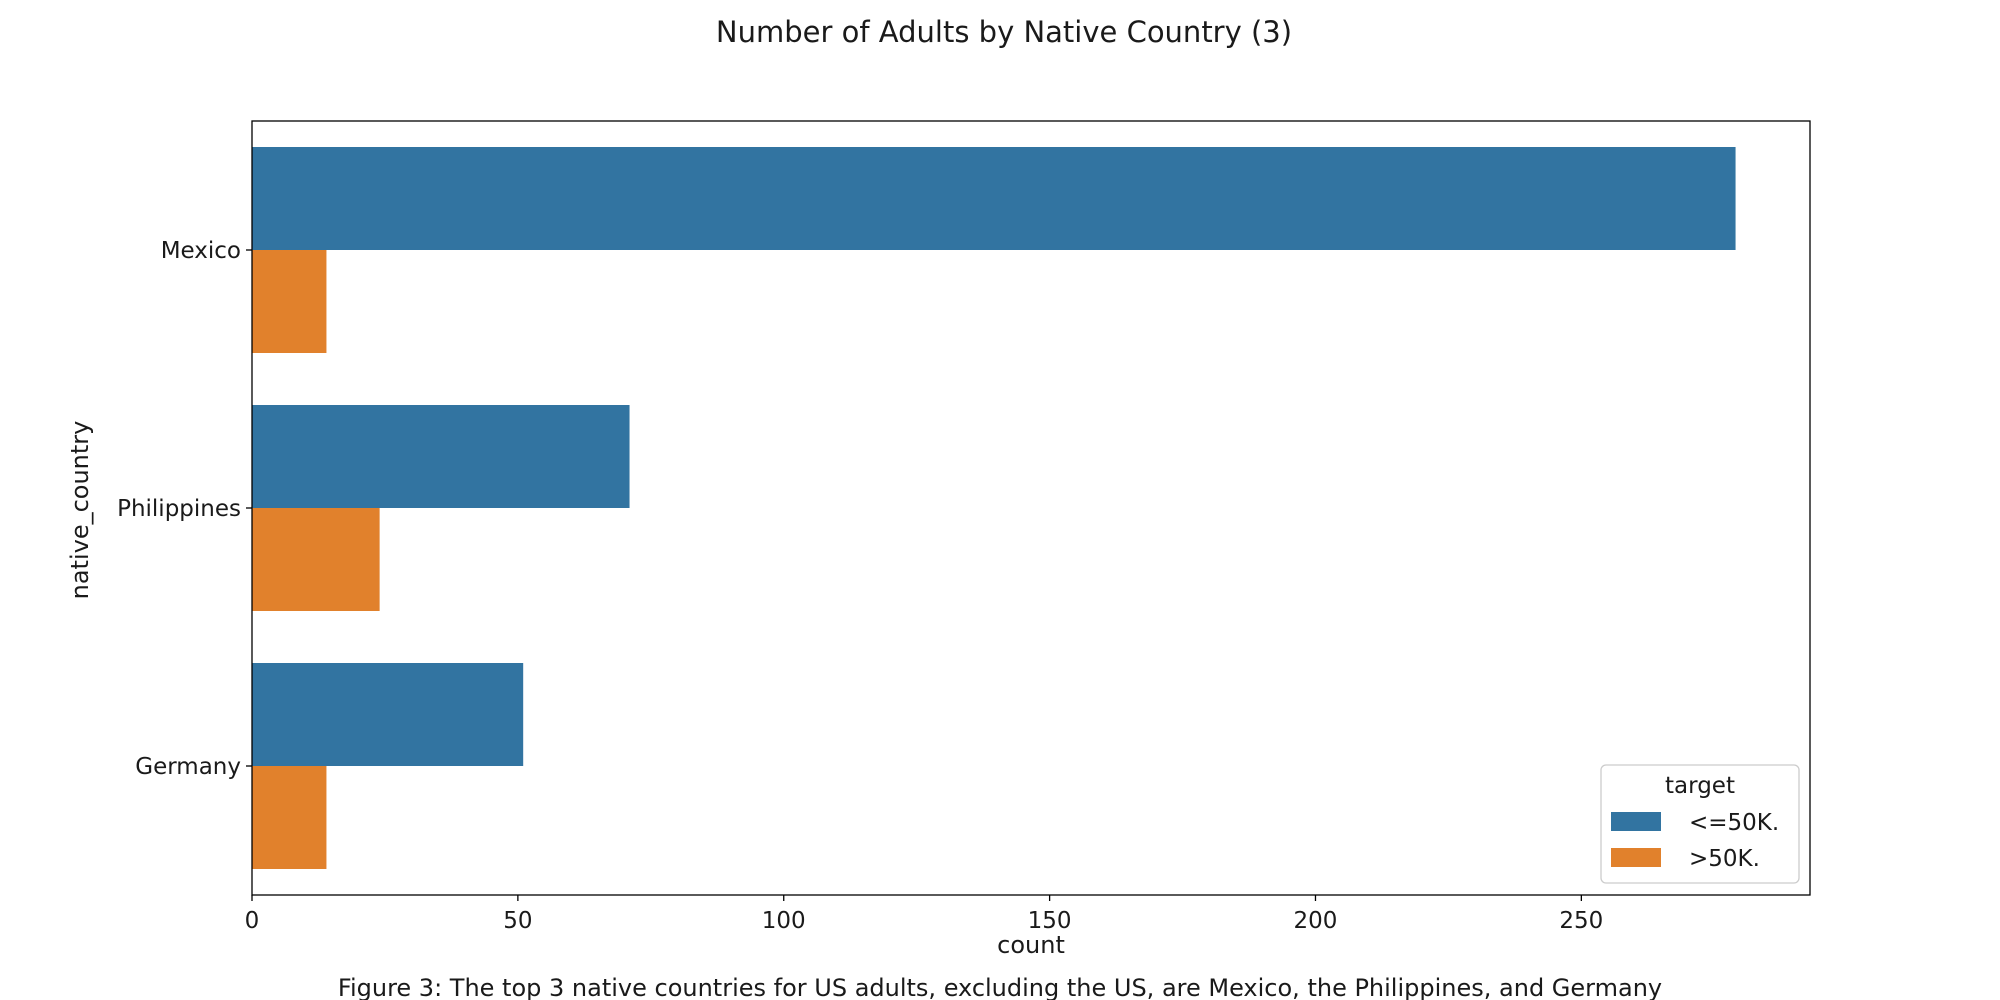 The height and width of the screenshot is (1000, 2000). I want to click on x-tick-label-0: 0, so click(252, 921).